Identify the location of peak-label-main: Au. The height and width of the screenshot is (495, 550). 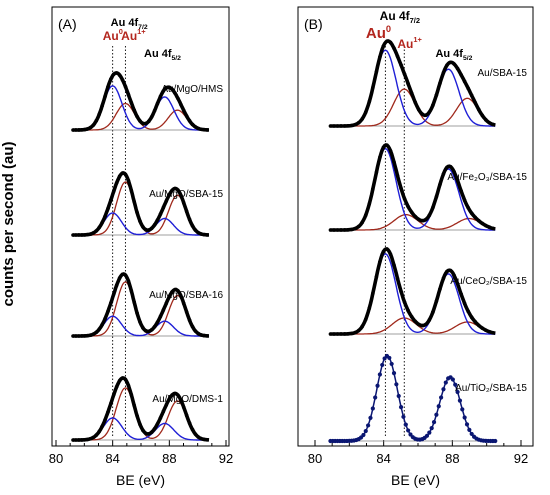
(376, 33).